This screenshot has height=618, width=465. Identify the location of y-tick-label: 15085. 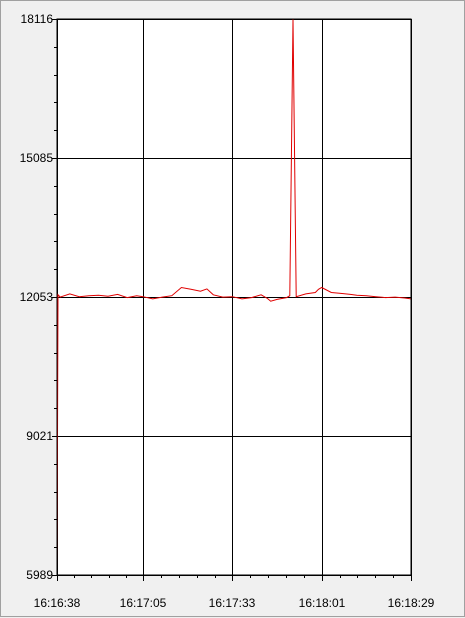
(37, 158).